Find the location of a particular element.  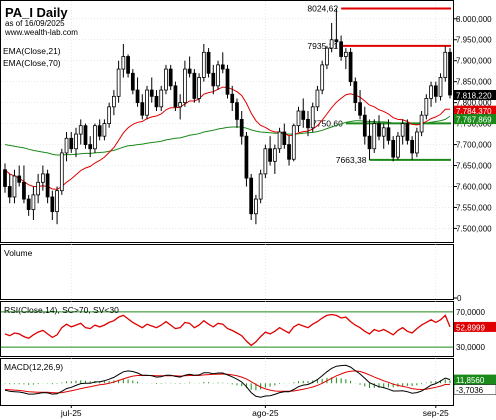

macd-last-label: 11,8560 is located at coordinates (470, 380).